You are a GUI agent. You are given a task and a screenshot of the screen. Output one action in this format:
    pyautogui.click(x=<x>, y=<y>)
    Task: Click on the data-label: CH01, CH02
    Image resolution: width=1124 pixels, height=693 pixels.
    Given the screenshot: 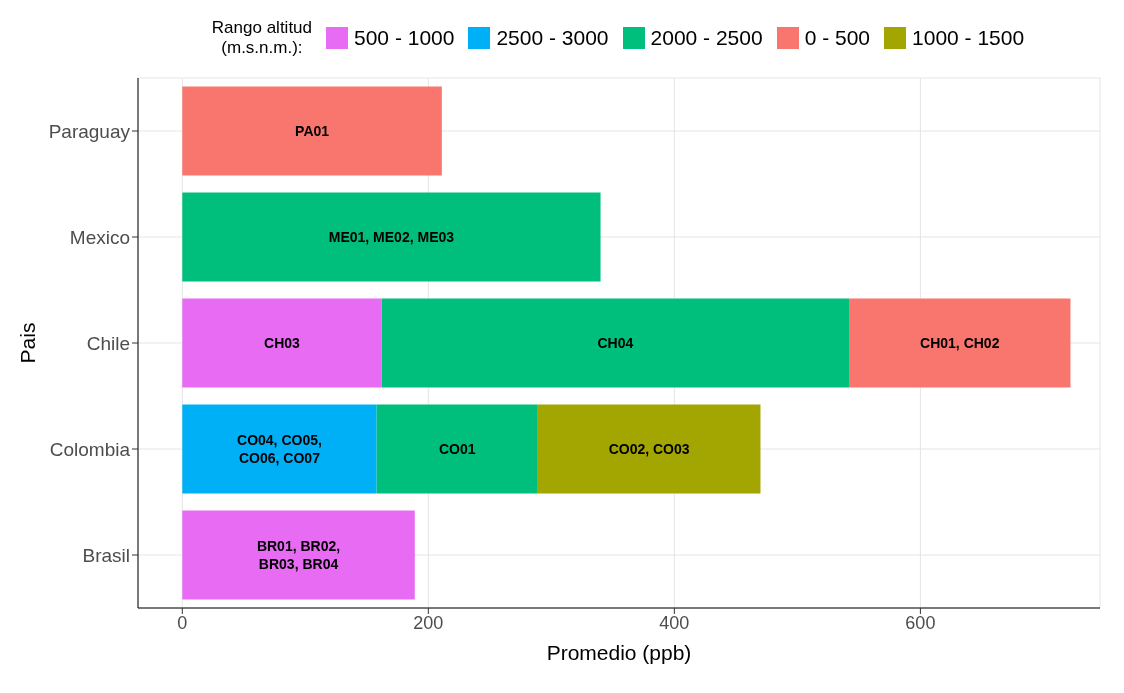 What is the action you would take?
    pyautogui.click(x=960, y=342)
    